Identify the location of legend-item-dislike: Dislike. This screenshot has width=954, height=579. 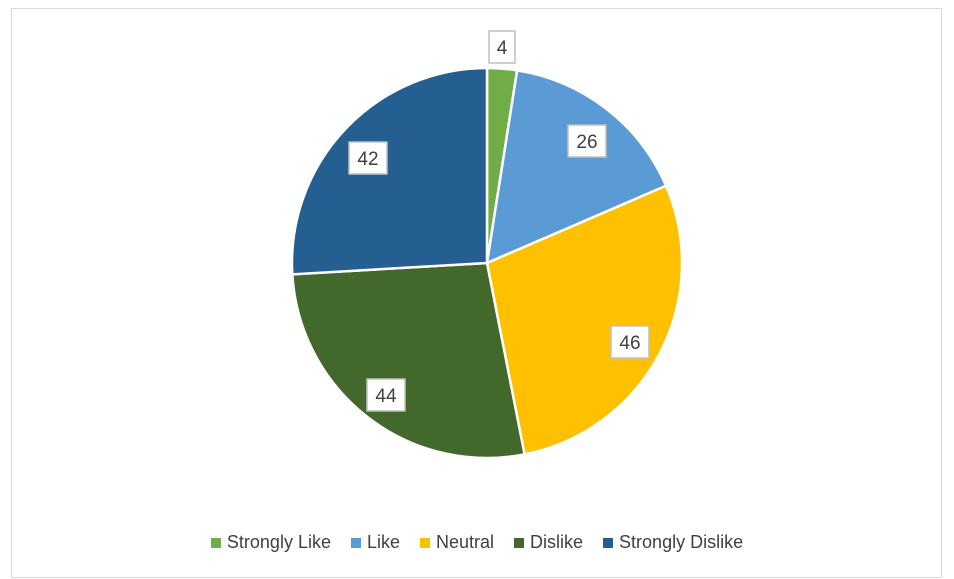
(548, 542).